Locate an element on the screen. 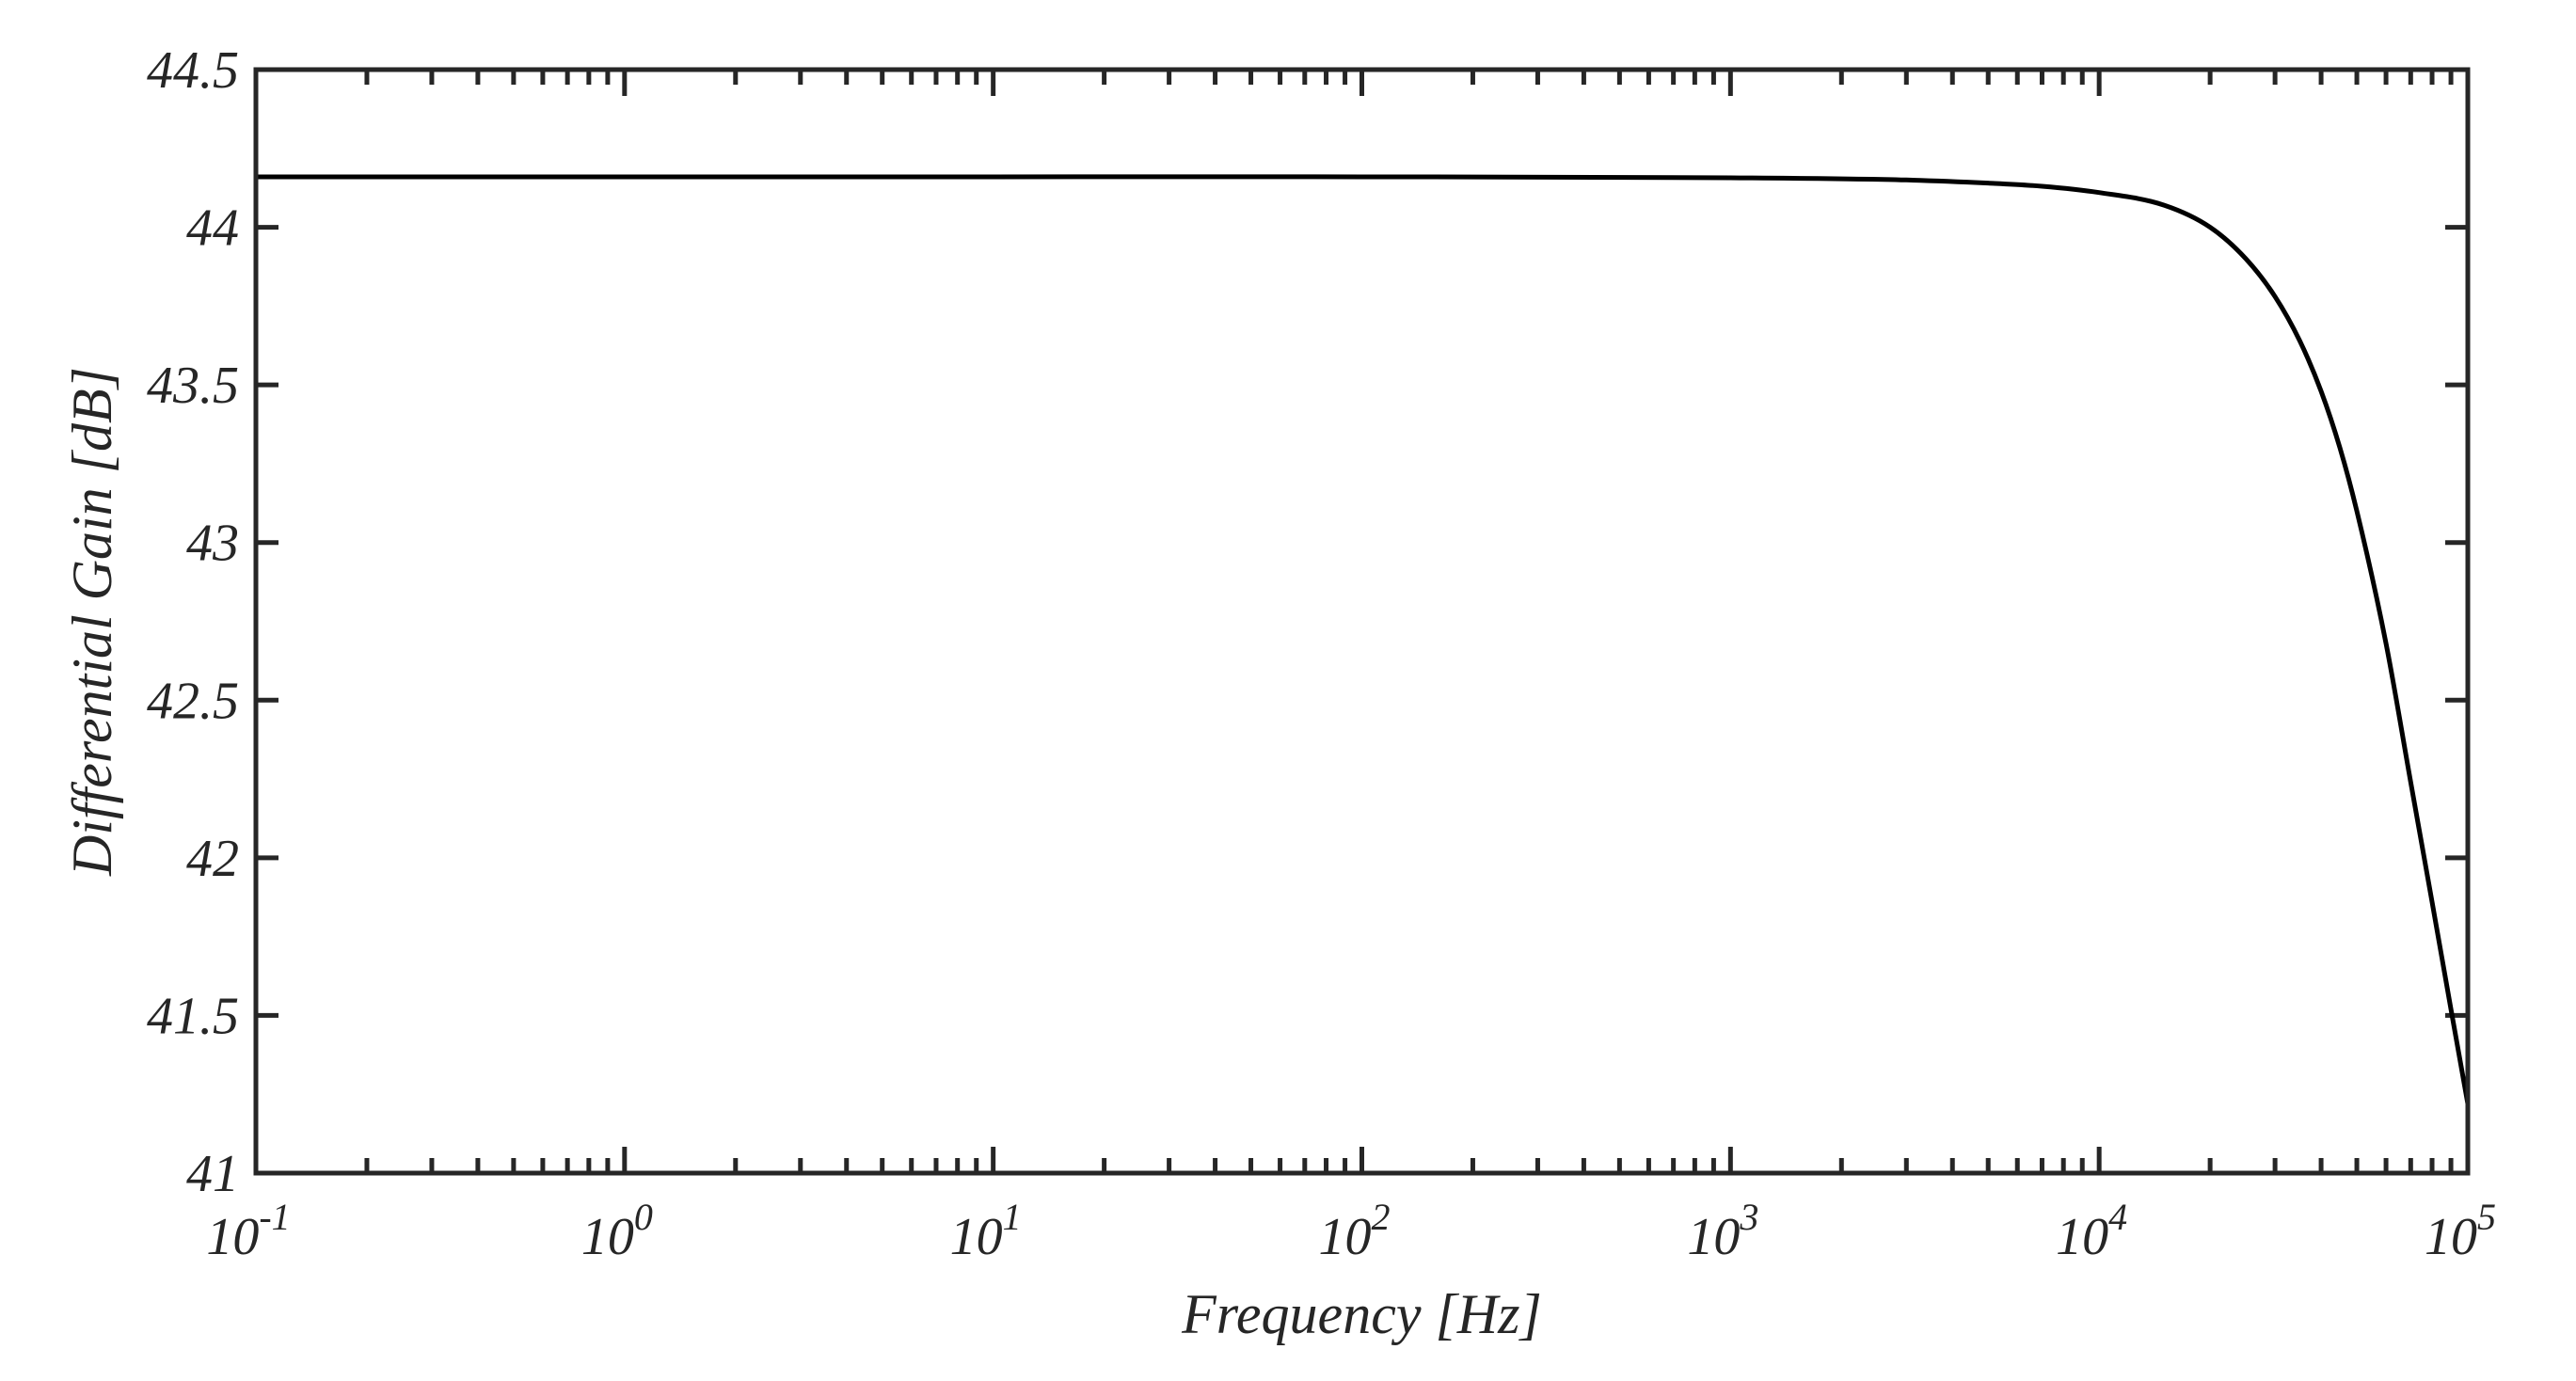 The width and height of the screenshot is (2576, 1381). x-tick-label: 10⁰ is located at coordinates (617, 1231).